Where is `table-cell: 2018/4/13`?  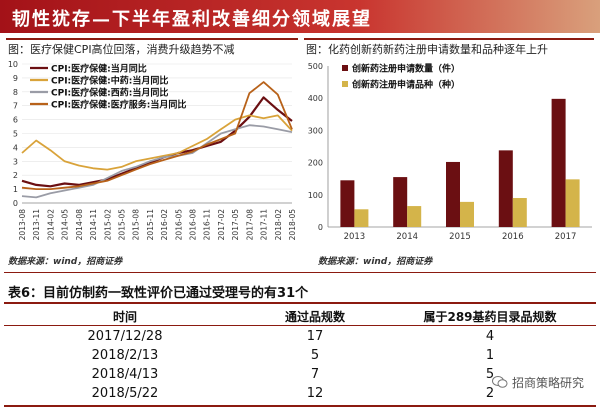 table-cell: 2018/4/13 is located at coordinates (125, 374).